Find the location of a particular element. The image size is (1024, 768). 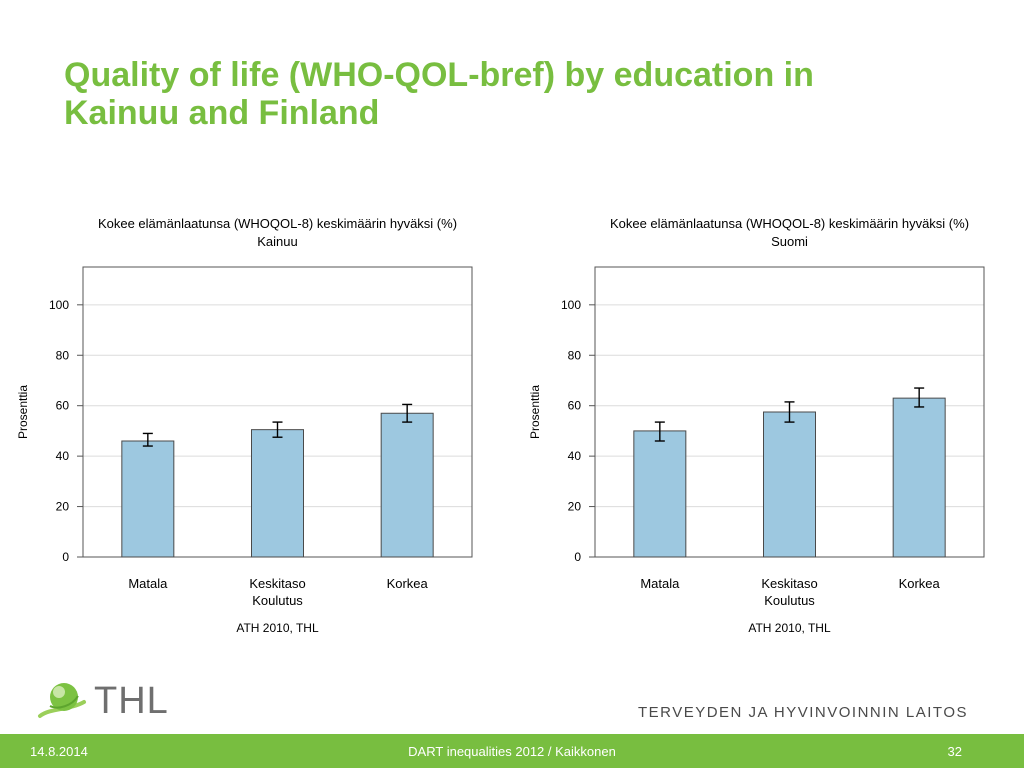

footer-page-number: 32 is located at coordinates (954, 751).